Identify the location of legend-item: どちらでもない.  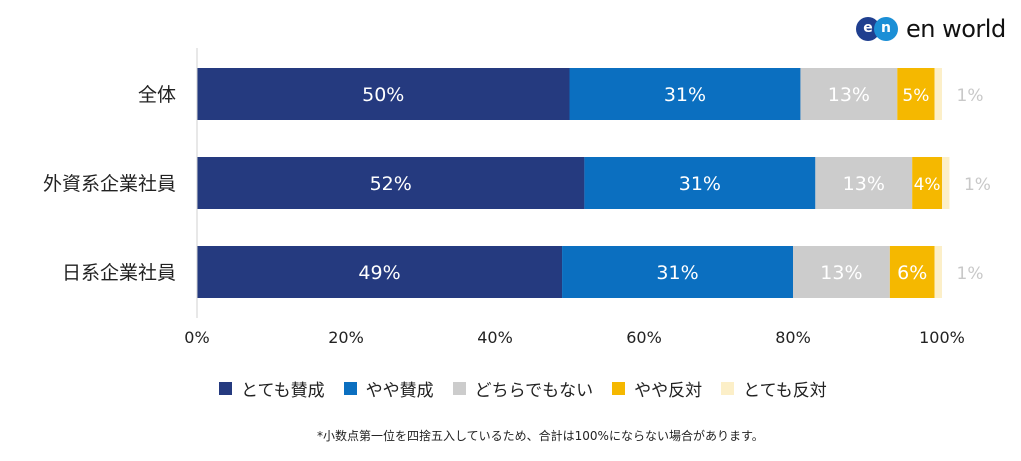
(523, 388).